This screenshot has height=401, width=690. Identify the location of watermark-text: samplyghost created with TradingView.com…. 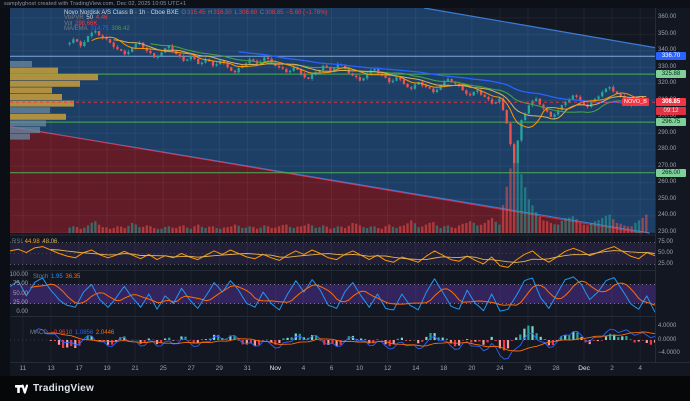
(95, 4).